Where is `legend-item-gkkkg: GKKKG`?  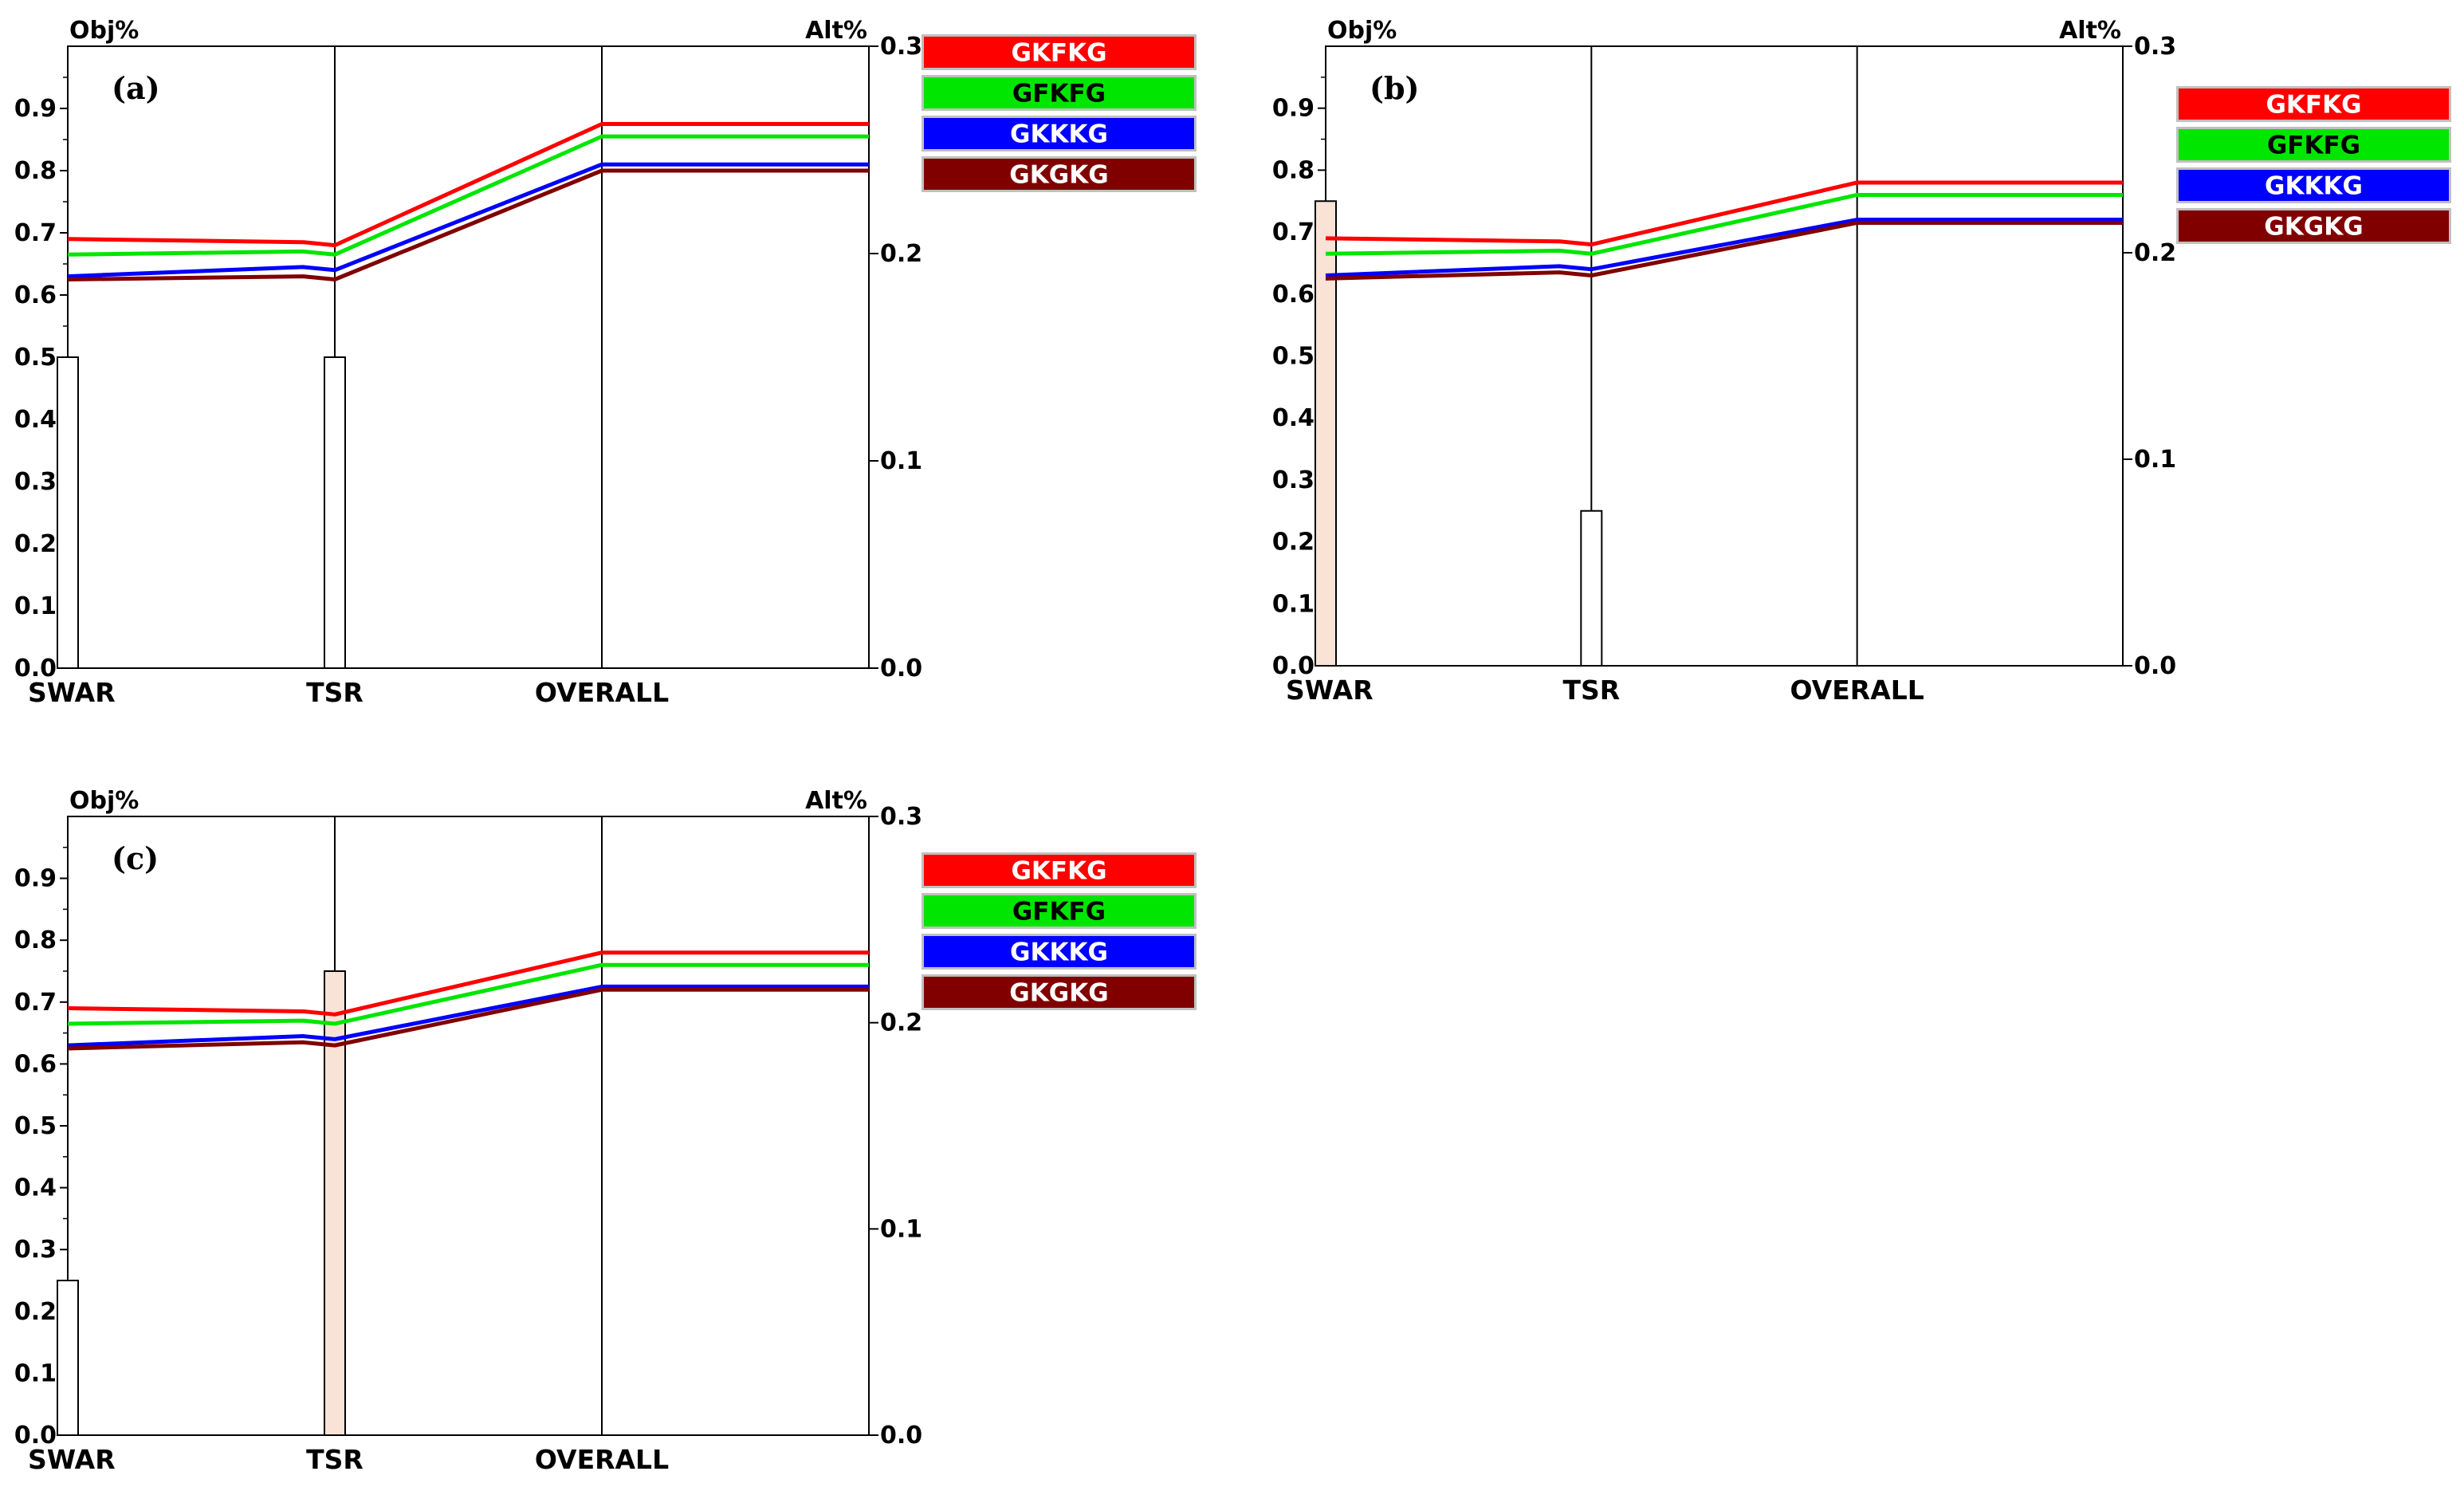
legend-item-gkkkg: GKKKG is located at coordinates (2313, 185).